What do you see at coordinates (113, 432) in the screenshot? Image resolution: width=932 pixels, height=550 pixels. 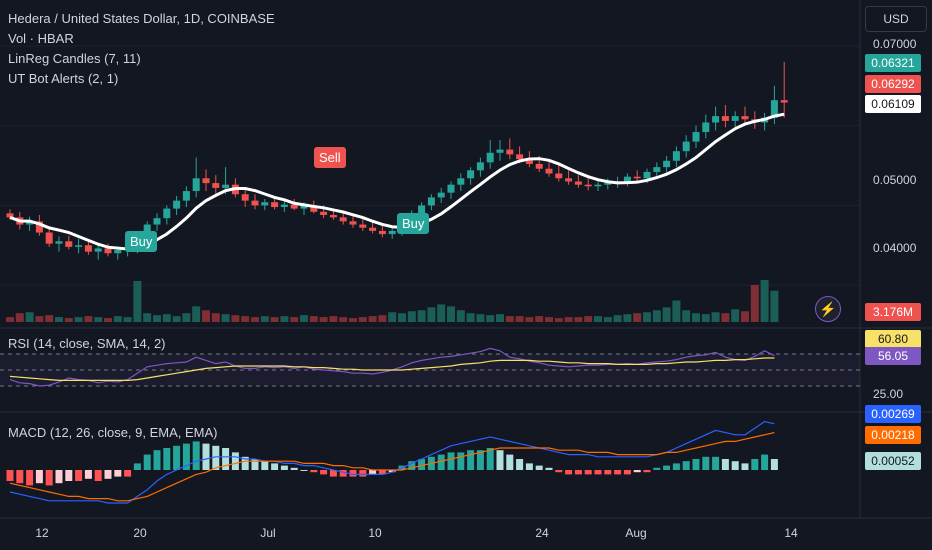 I see `macd-legend: MACD (12, 26, close, 9, EMA, EMA)` at bounding box center [113, 432].